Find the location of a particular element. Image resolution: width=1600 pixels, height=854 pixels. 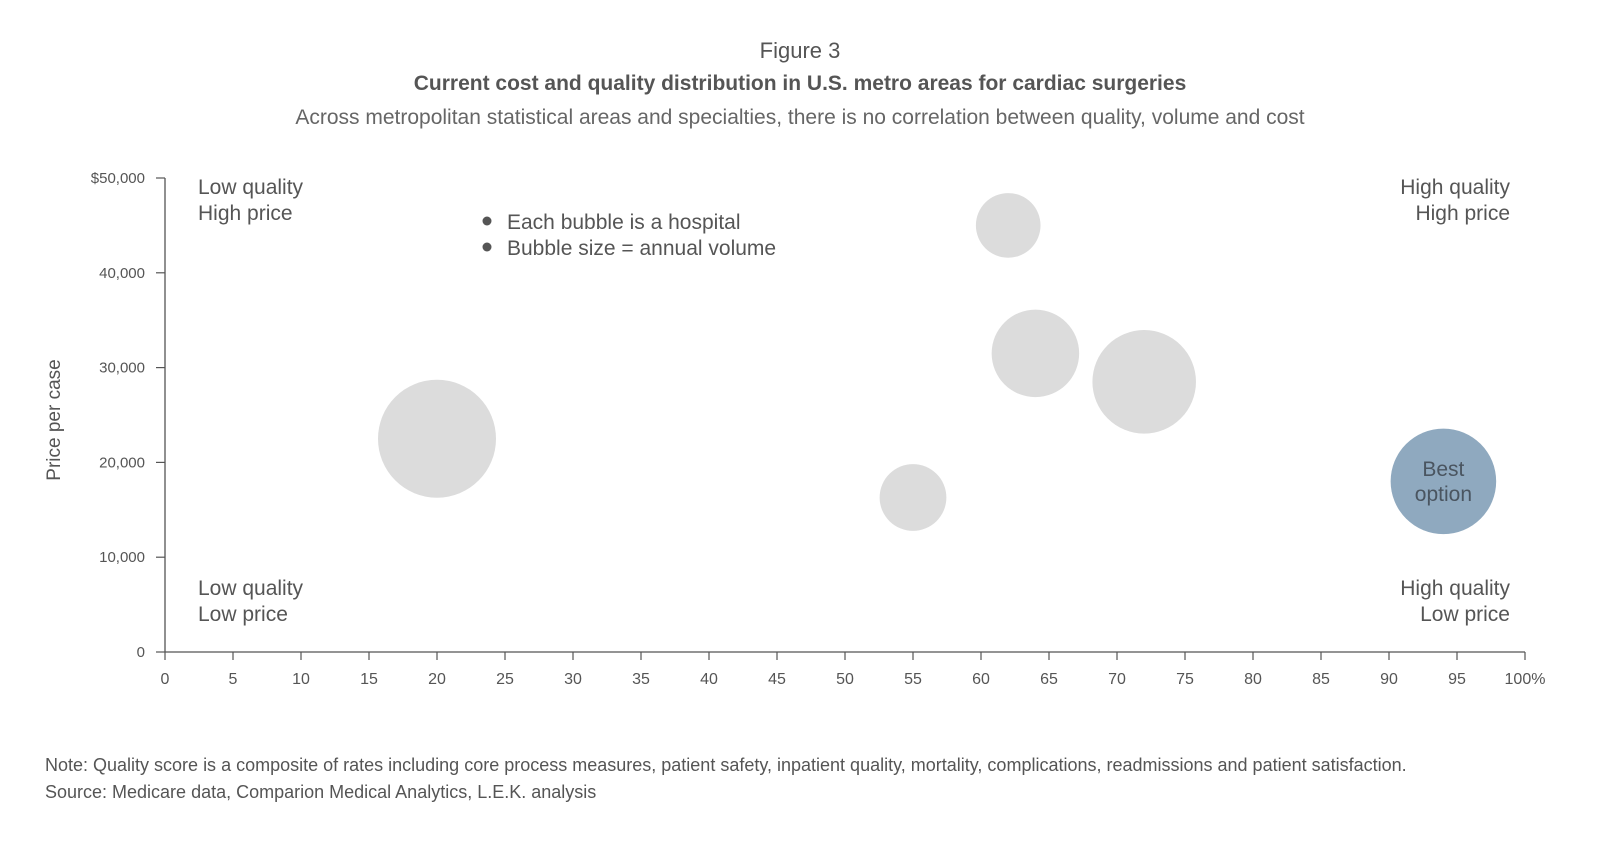

figure-label: Figure 3 is located at coordinates (800, 50).